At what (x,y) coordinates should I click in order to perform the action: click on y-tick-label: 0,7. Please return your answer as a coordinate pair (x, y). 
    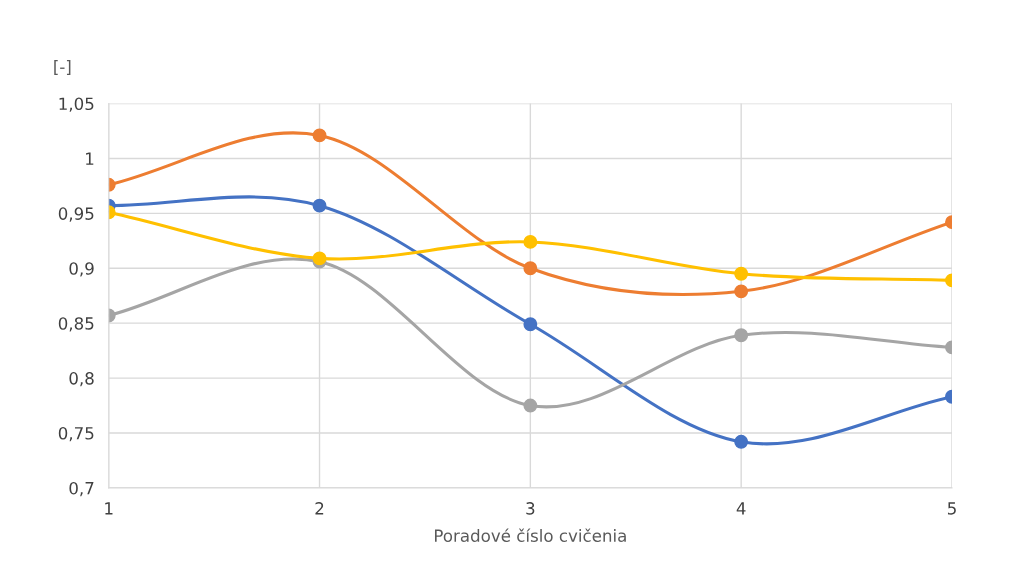
    Looking at the image, I should click on (81, 489).